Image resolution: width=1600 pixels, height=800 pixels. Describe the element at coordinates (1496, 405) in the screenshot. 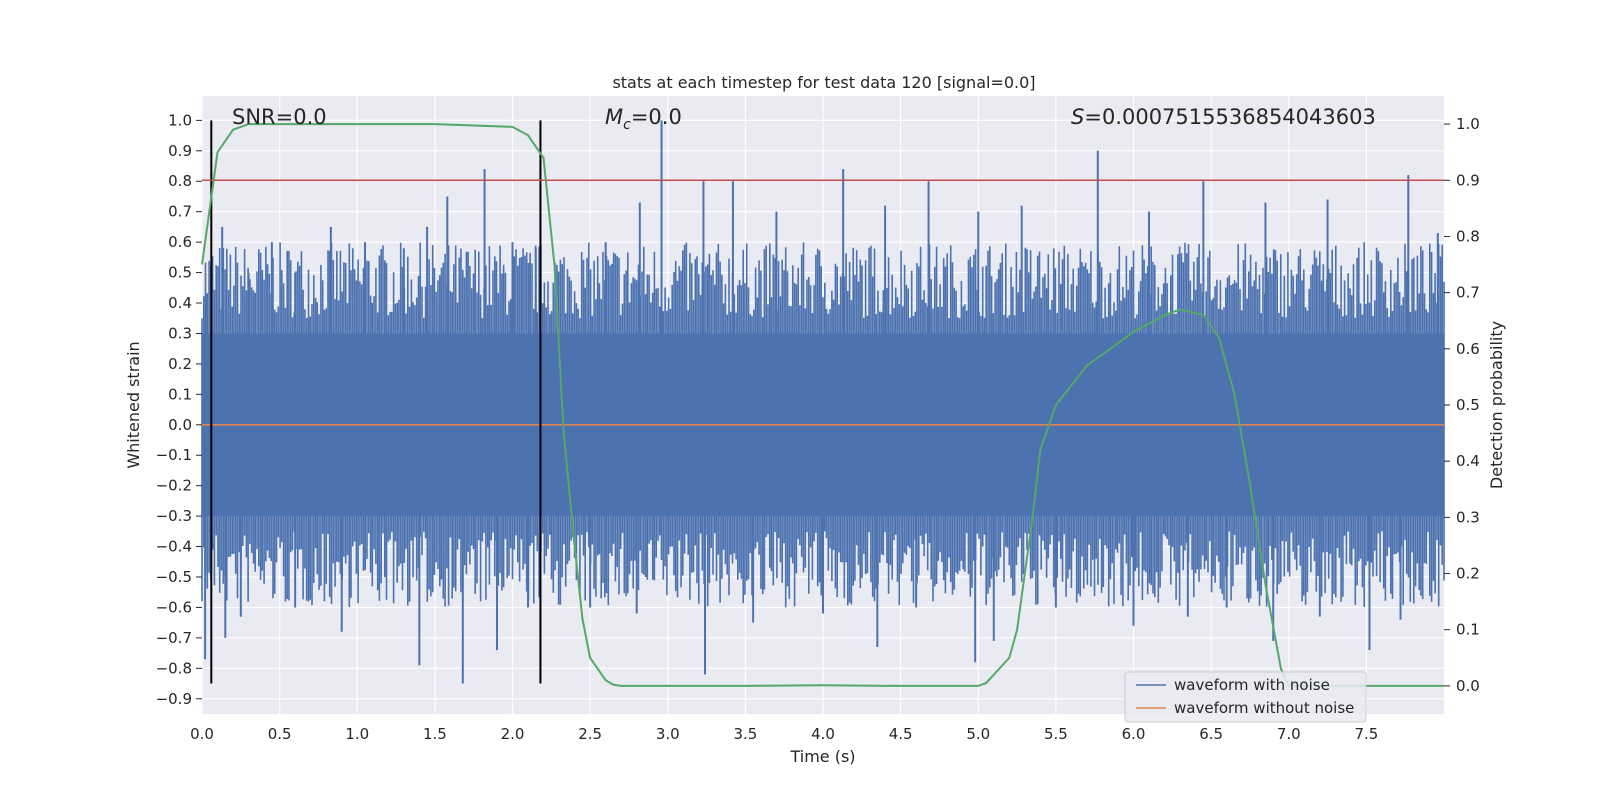

I see `y-axis-right-label: Detection probability` at that location.